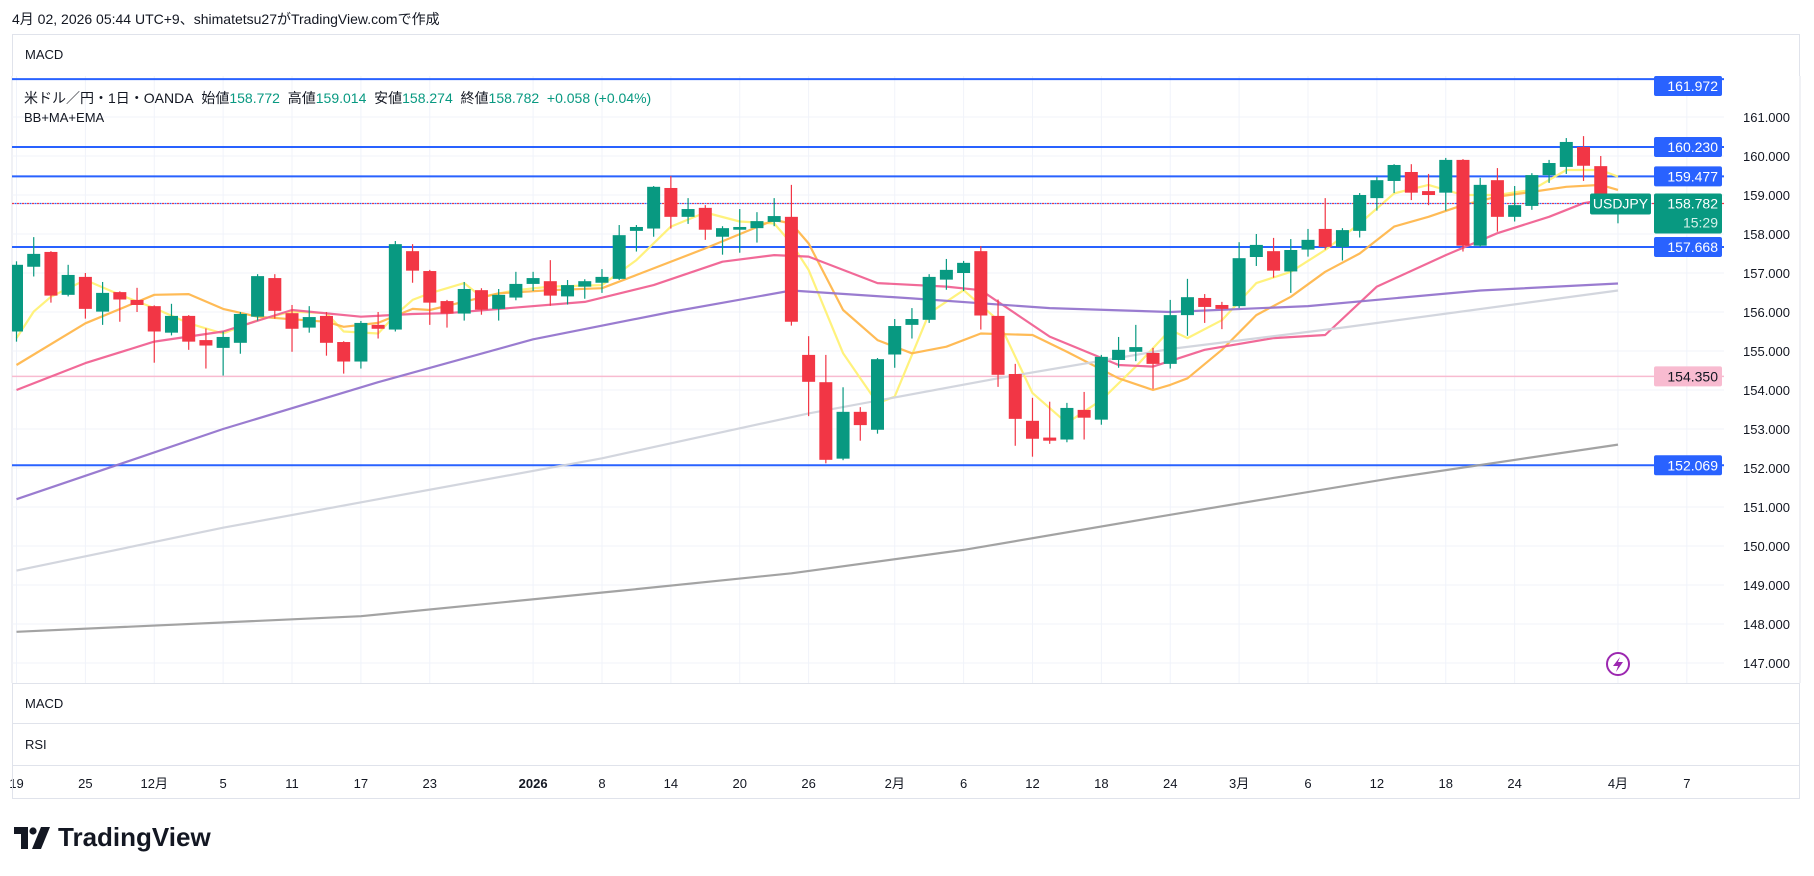  I want to click on indicator-legend: BB+MA+EMA, so click(64, 117).